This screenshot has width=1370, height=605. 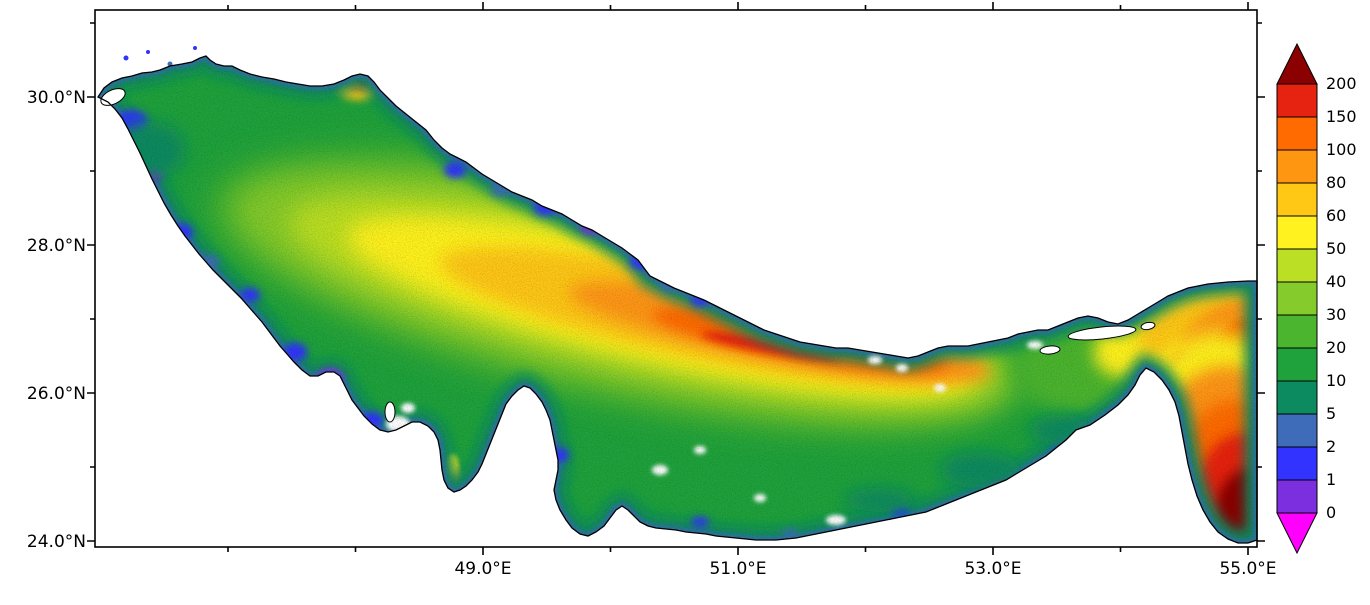 What do you see at coordinates (1336, 314) in the screenshot?
I see `colorbar-tick-label: 30` at bounding box center [1336, 314].